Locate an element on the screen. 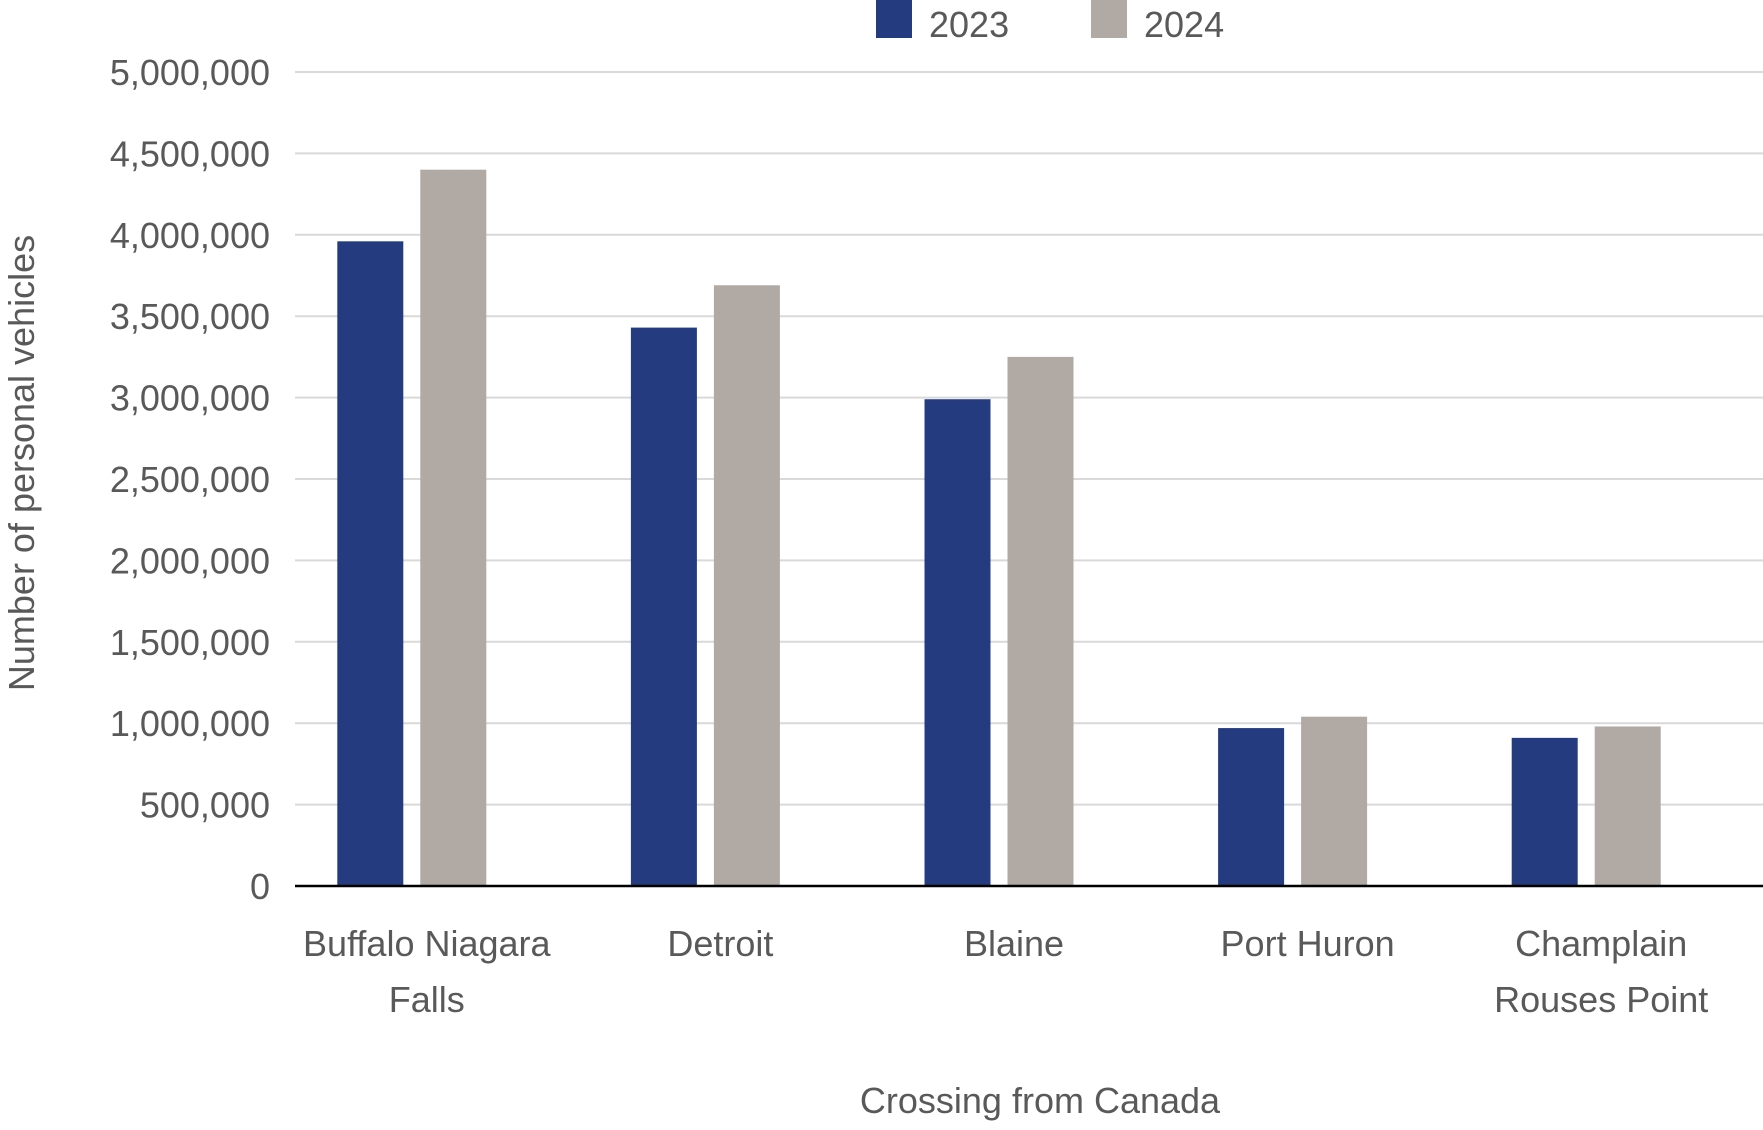 The width and height of the screenshot is (1763, 1130). legend: 2023 2024 is located at coordinates (1050, 22).